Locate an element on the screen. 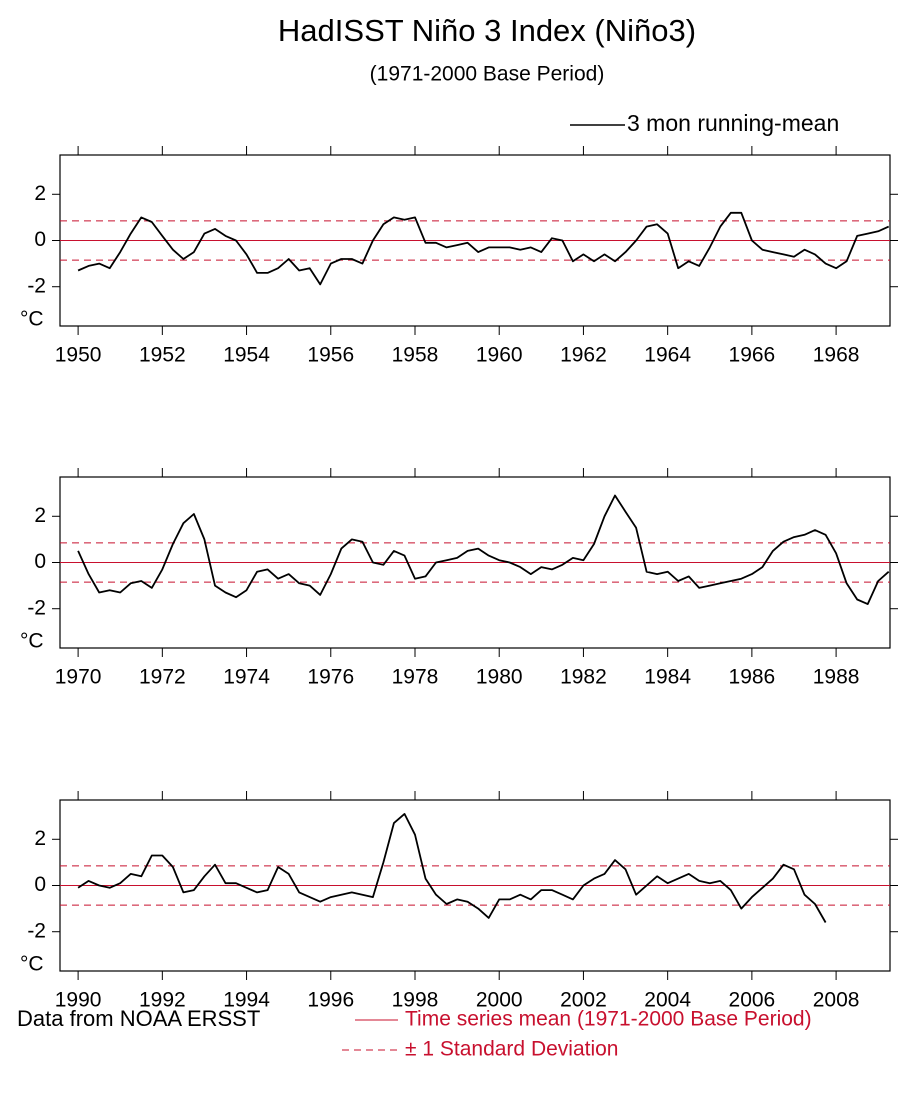 The width and height of the screenshot is (924, 1095). x-tick-label: 1966 is located at coordinates (752, 355).